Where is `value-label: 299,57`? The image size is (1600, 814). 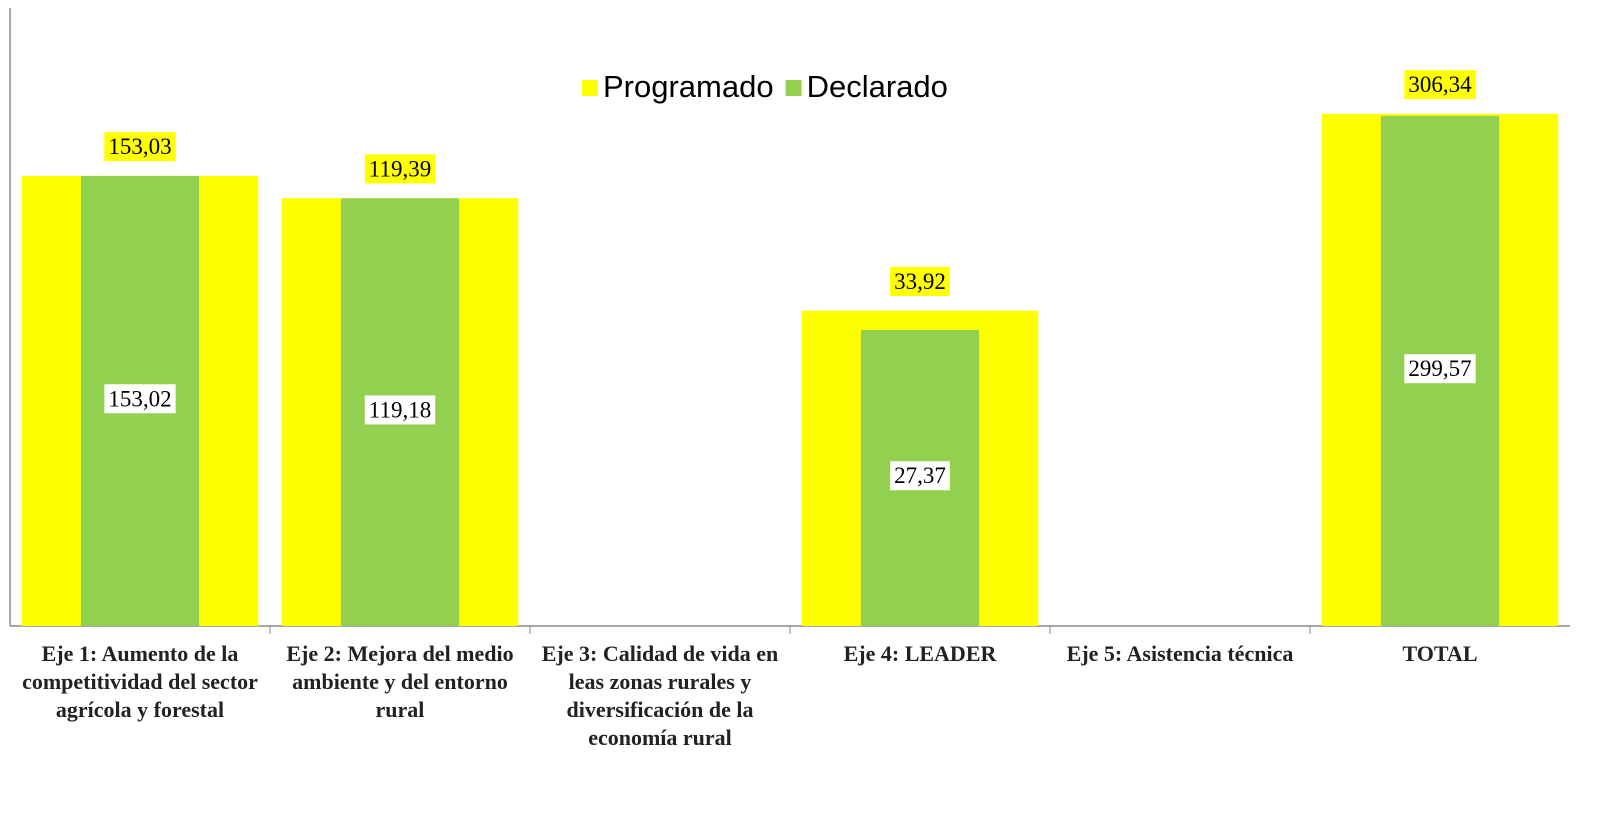
value-label: 299,57 is located at coordinates (1439, 368).